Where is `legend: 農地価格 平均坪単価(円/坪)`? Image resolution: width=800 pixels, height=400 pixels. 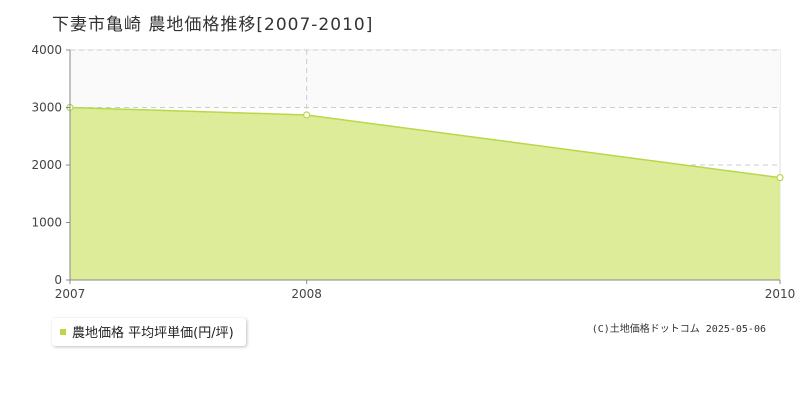 legend: 農地価格 平均坪単価(円/坪) is located at coordinates (149, 332).